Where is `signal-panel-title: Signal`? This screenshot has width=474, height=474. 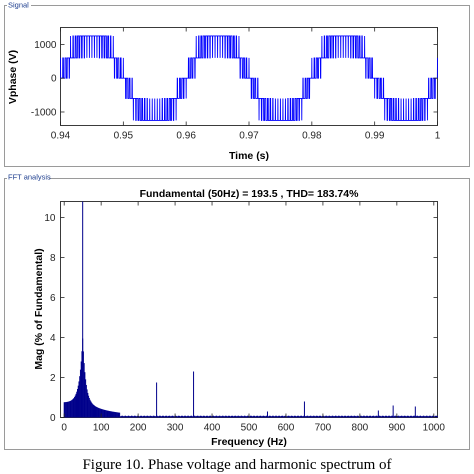
signal-panel-title: Signal is located at coordinates (18, 5).